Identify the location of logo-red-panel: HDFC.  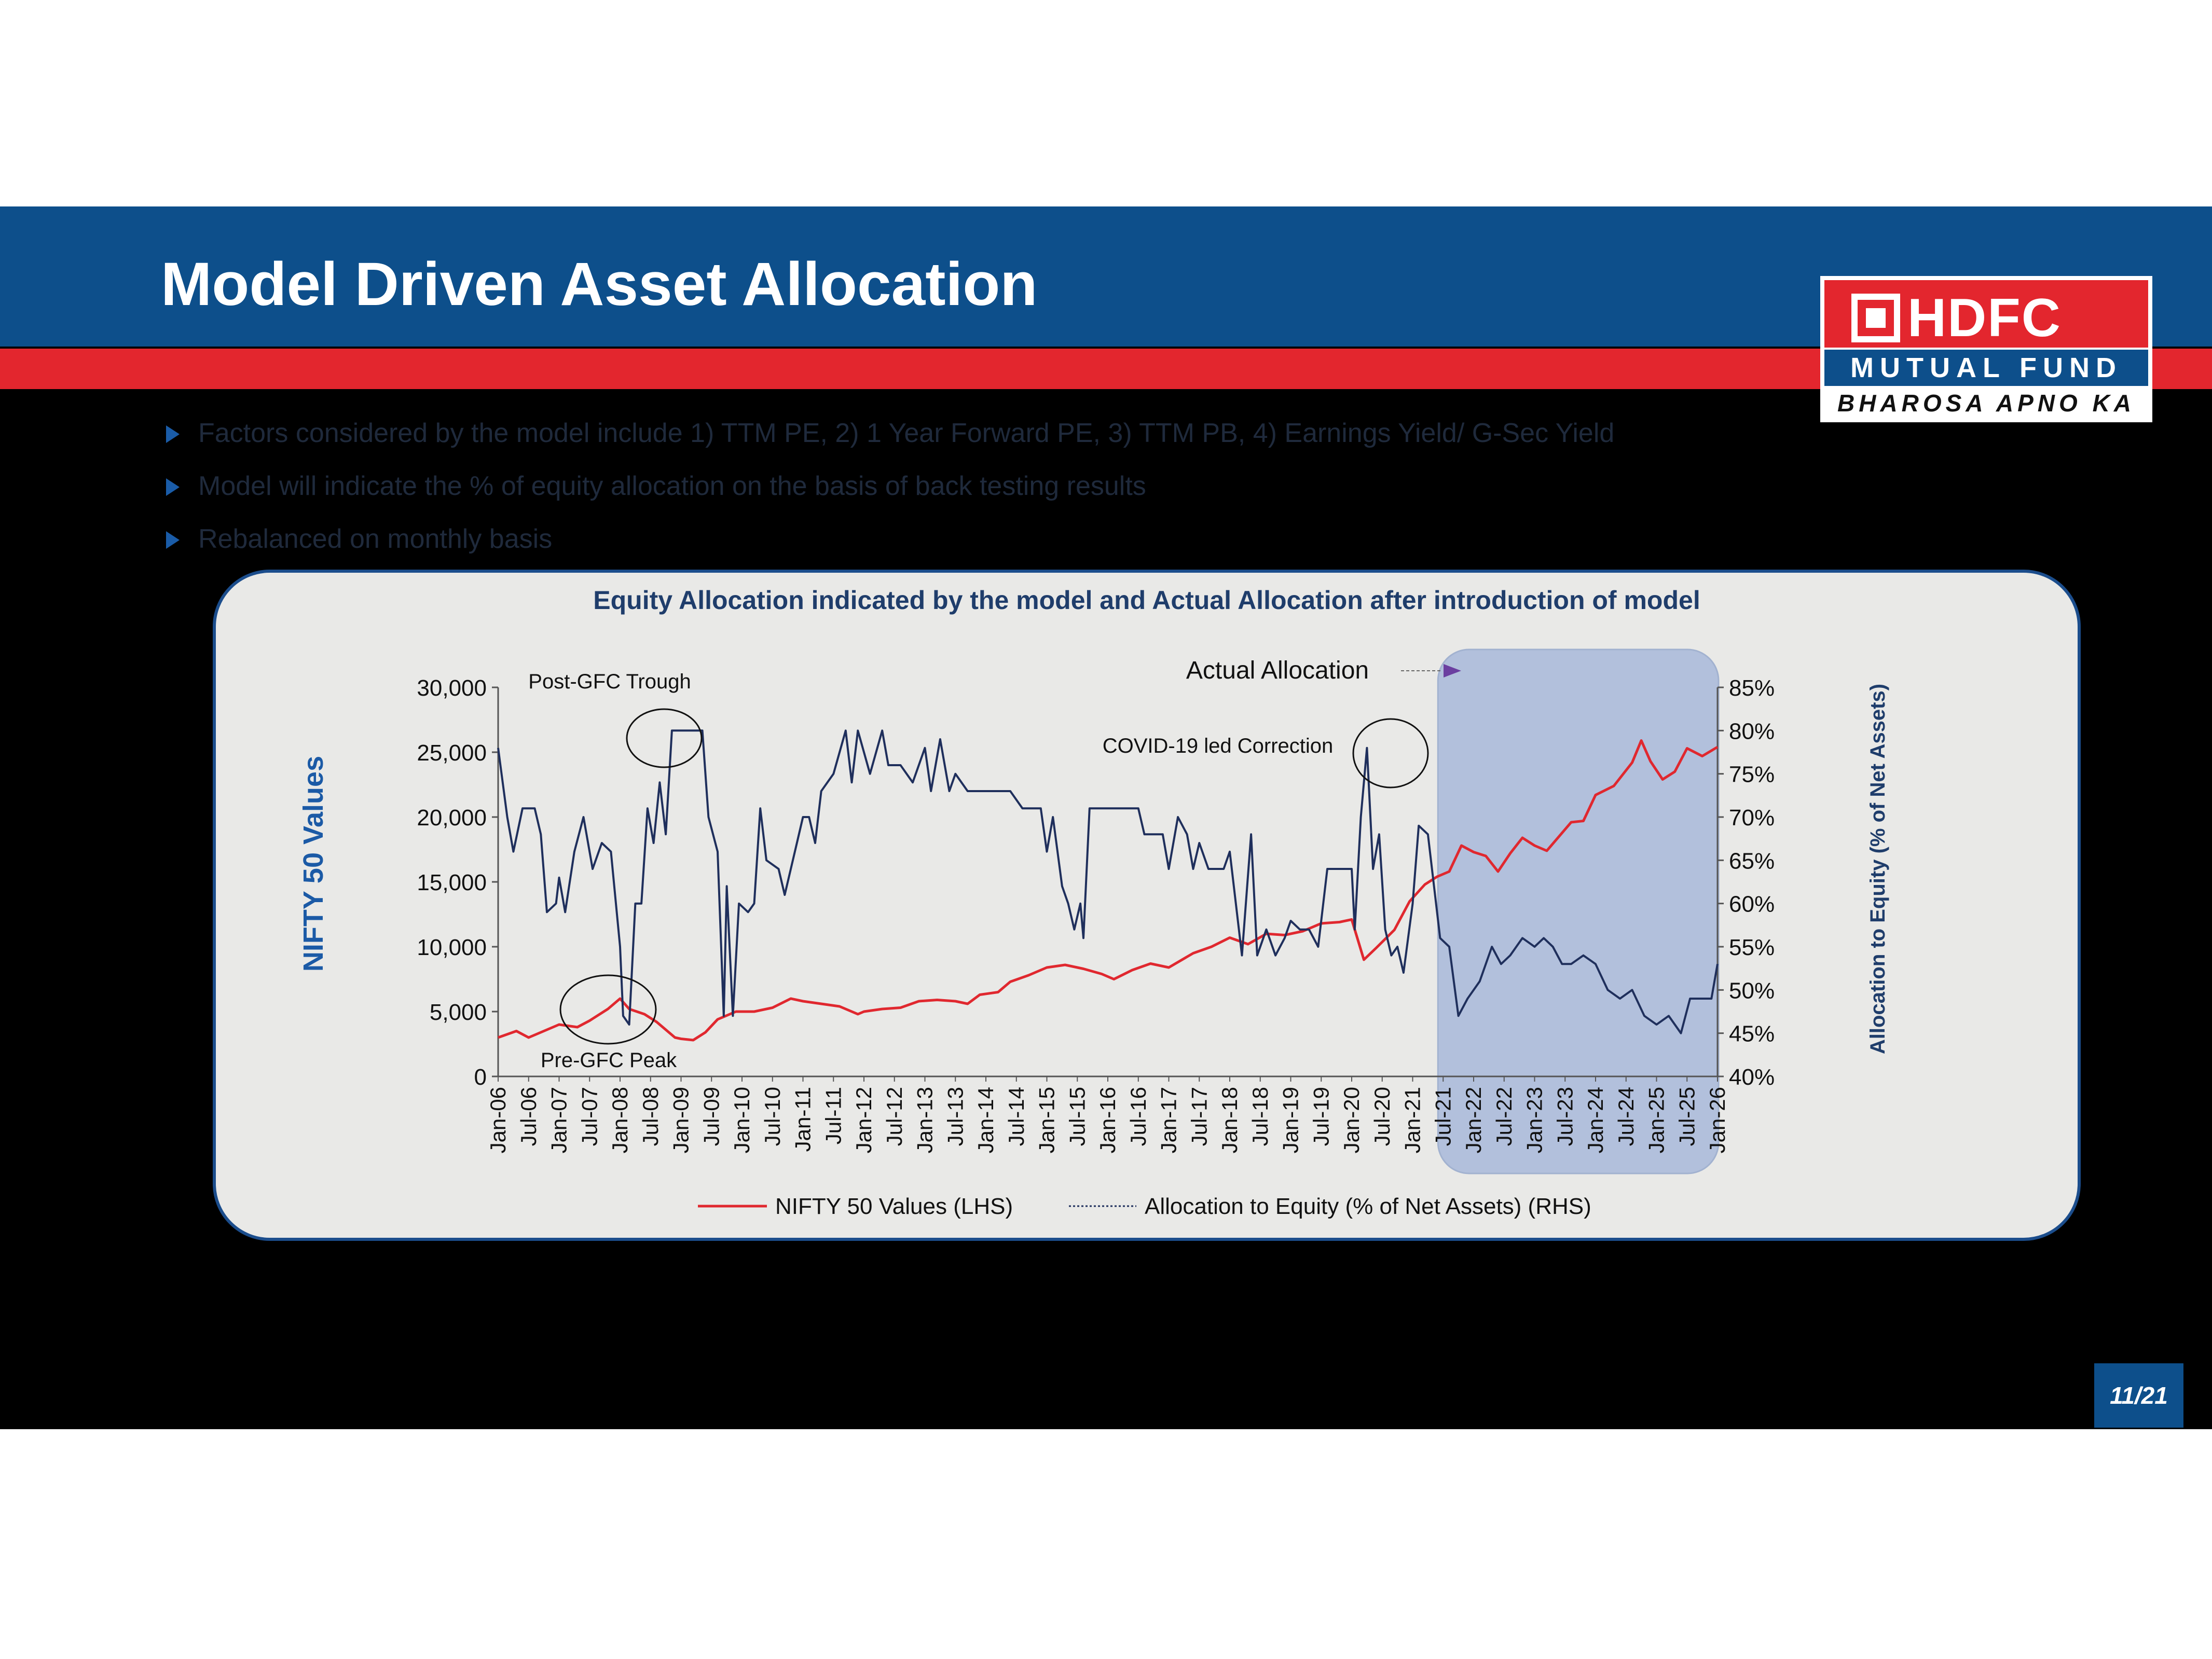
(1986, 314).